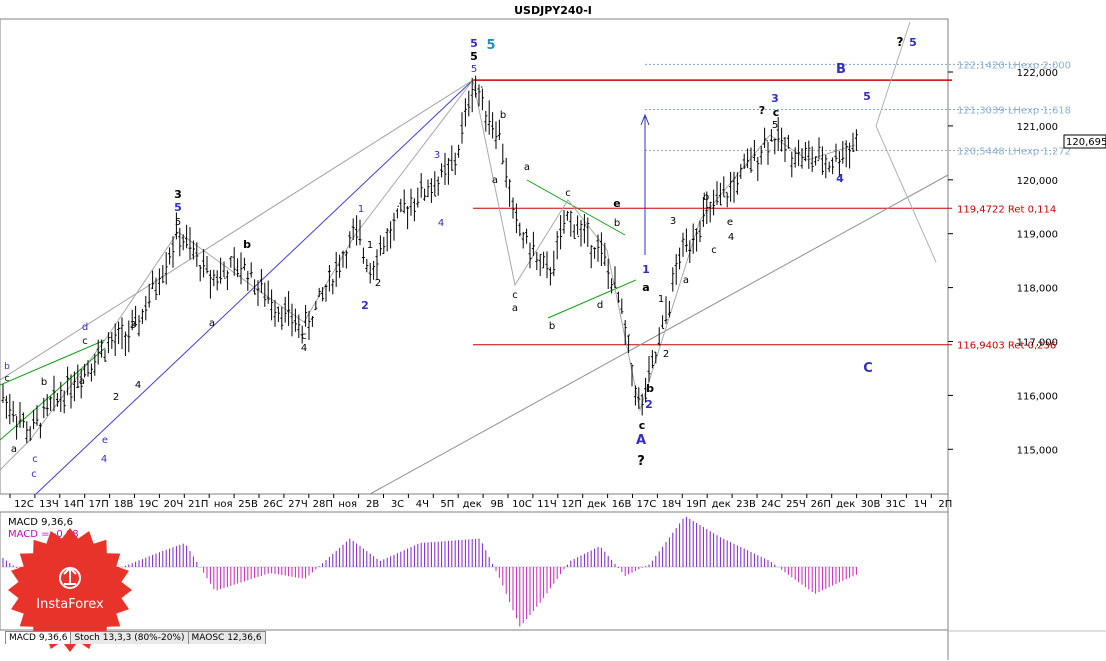 Image resolution: width=1106 pixels, height=661 pixels. I want to click on wave-label: ?, so click(900, 42).